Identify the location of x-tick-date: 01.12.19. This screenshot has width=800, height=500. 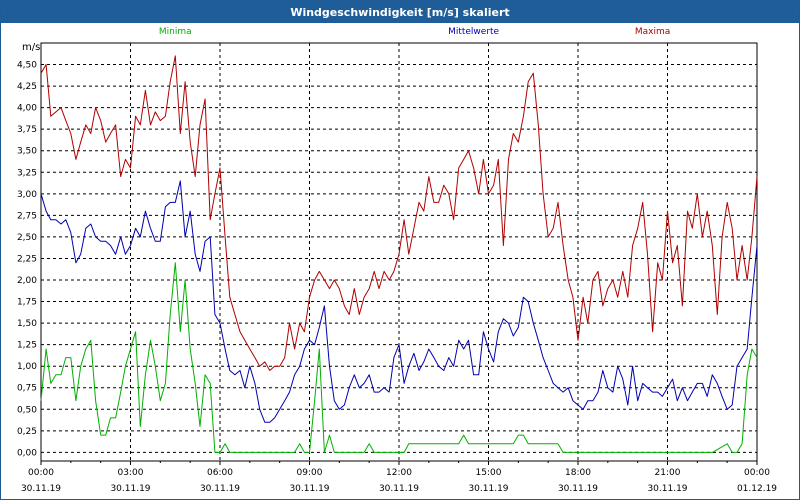
(757, 489).